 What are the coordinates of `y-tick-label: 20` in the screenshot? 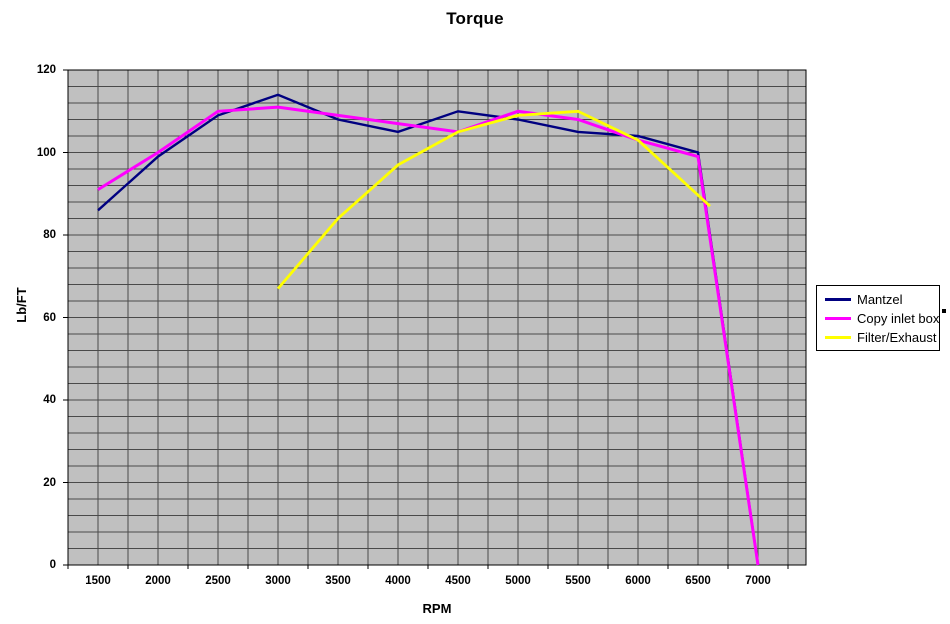 It's located at (49, 482).